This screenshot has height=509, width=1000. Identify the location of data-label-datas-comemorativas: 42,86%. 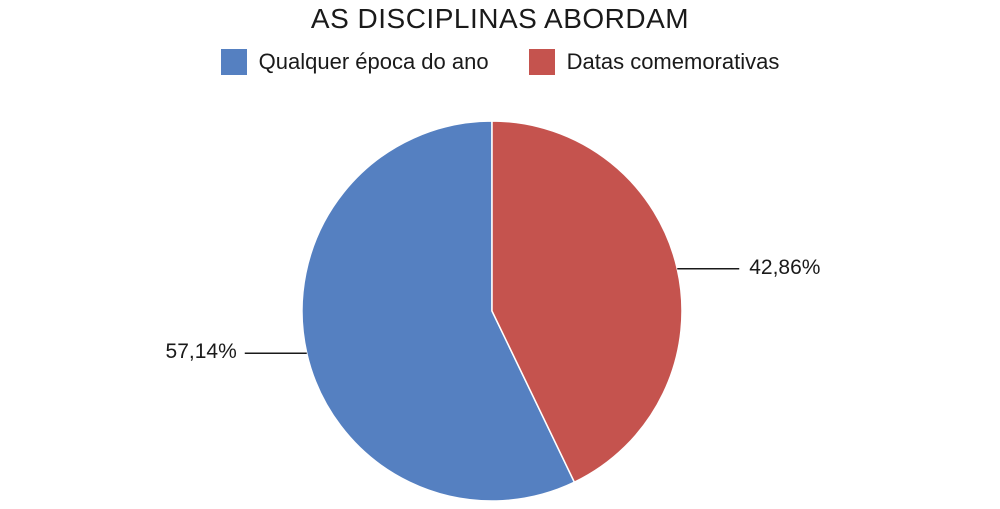
(785, 267).